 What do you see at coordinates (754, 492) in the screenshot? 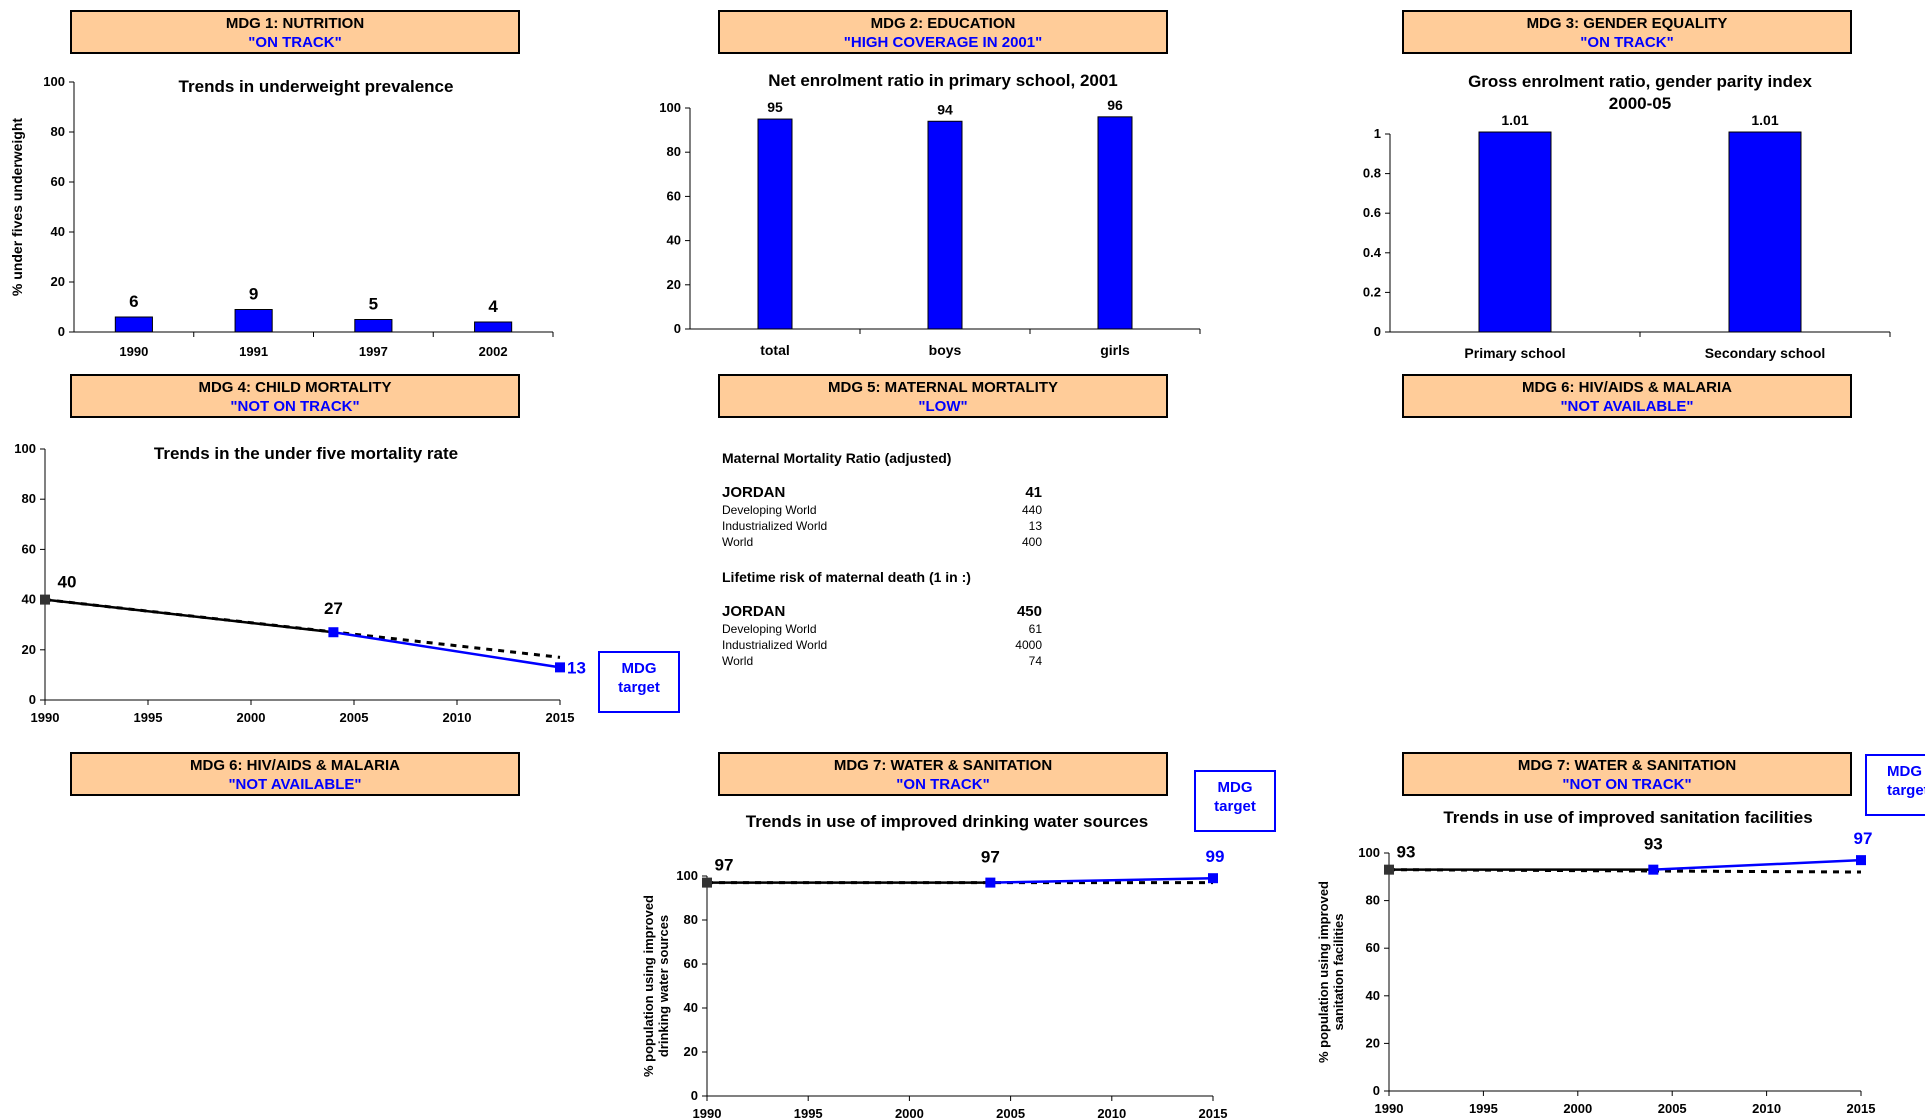
I see `mmr-row-label: JORDAN` at bounding box center [754, 492].